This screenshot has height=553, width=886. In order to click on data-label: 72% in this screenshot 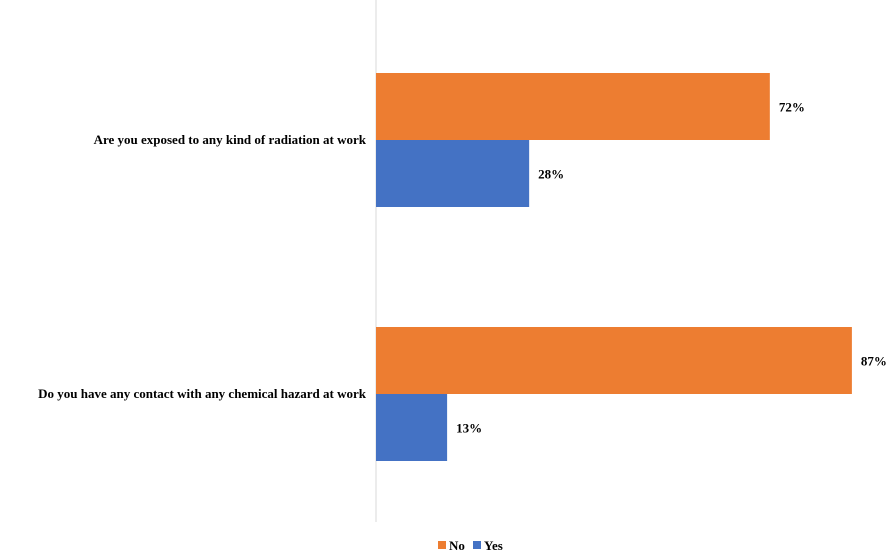, I will do `click(792, 107)`.